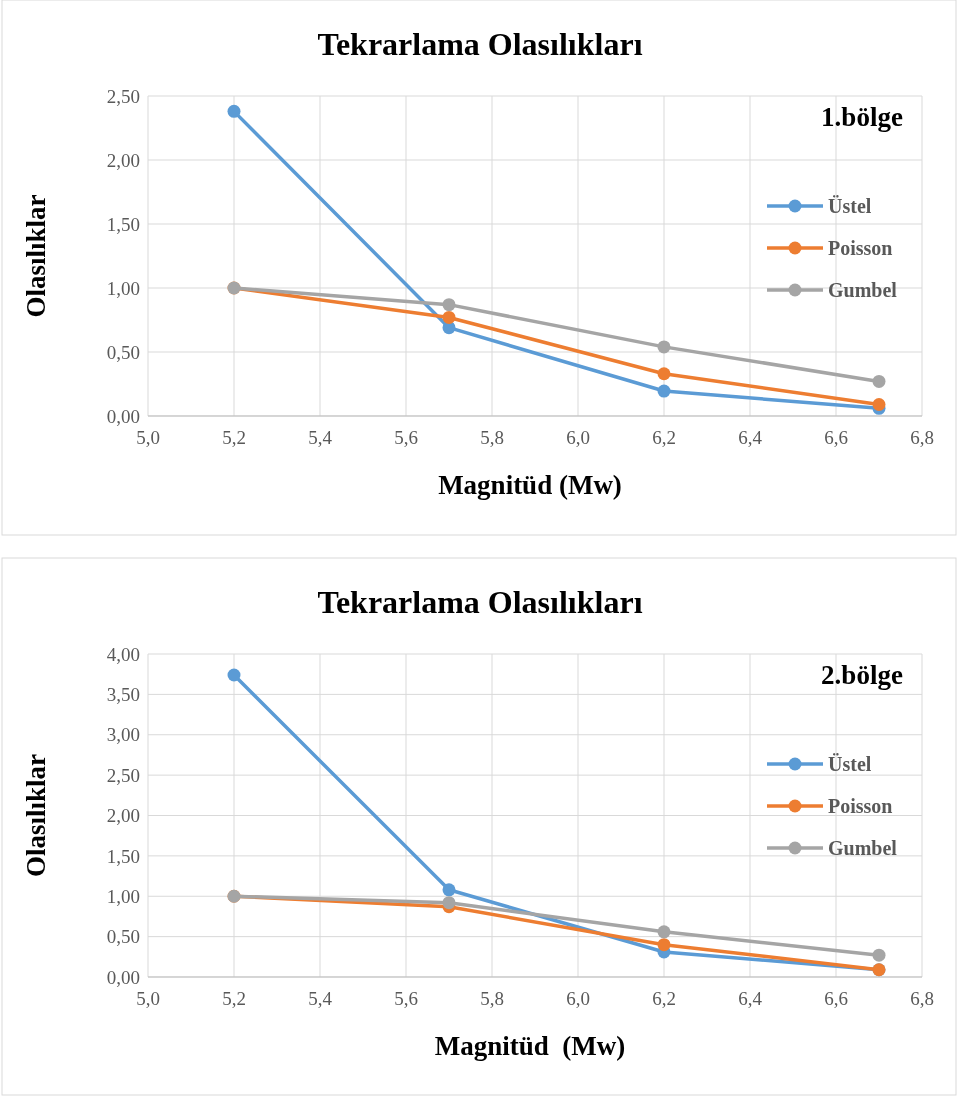  I want to click on annotation: 2.bölge, so click(862, 675).